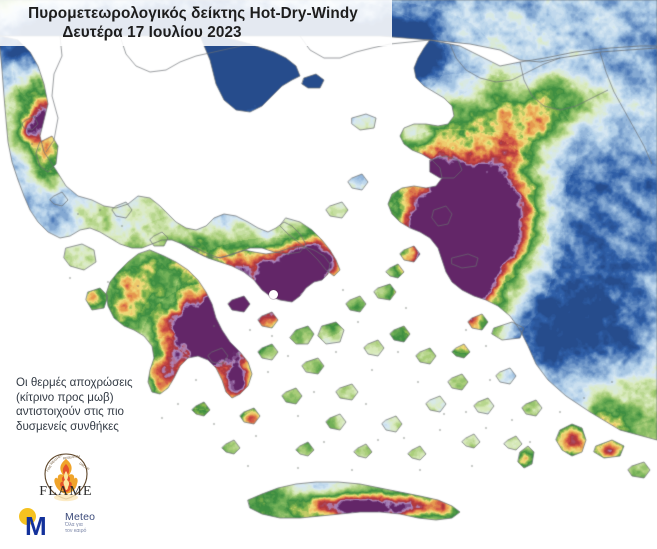 This screenshot has height=549, width=657. What do you see at coordinates (74, 382) in the screenshot?
I see `legend-note-line-1: Οι θερμές αποχρώσεις` at bounding box center [74, 382].